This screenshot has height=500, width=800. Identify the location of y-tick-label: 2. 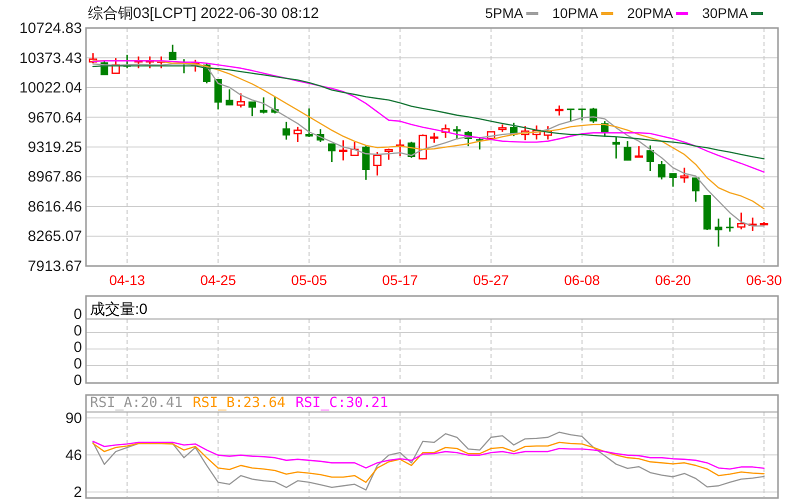
(78, 492).